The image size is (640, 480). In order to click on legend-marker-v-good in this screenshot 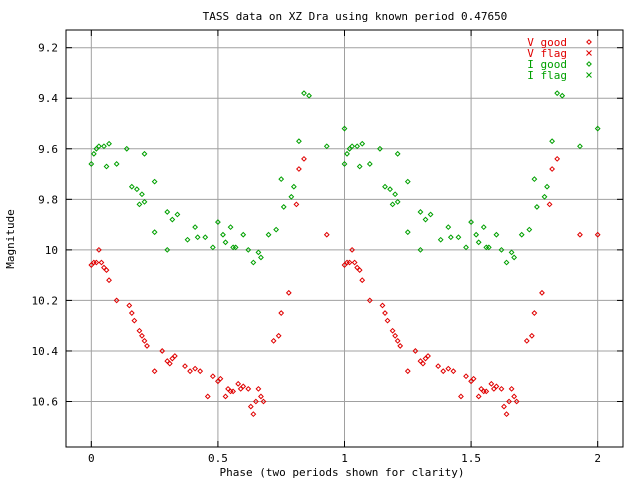, I will do `click(589, 42)`.